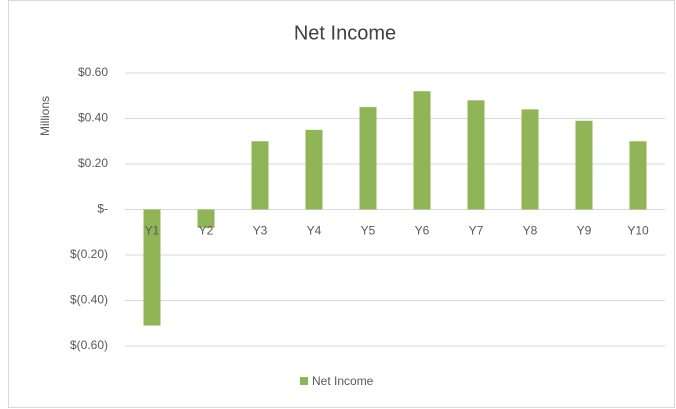  Describe the element at coordinates (93, 72) in the screenshot. I see `y-tick-label: $0.60` at that location.